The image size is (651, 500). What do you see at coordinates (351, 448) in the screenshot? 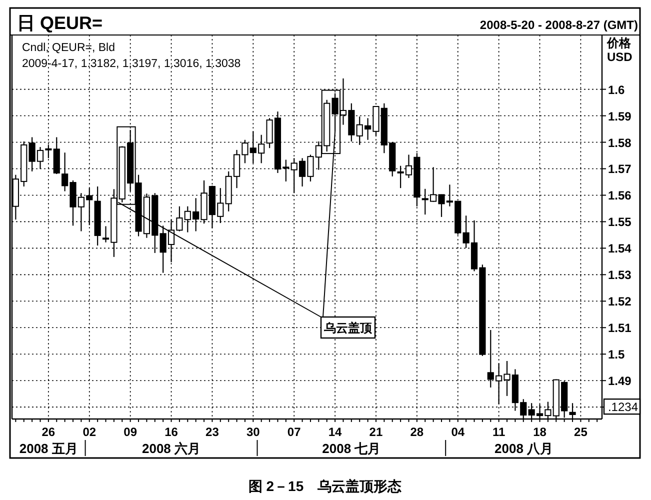
I see `text: 2008 七月` at bounding box center [351, 448].